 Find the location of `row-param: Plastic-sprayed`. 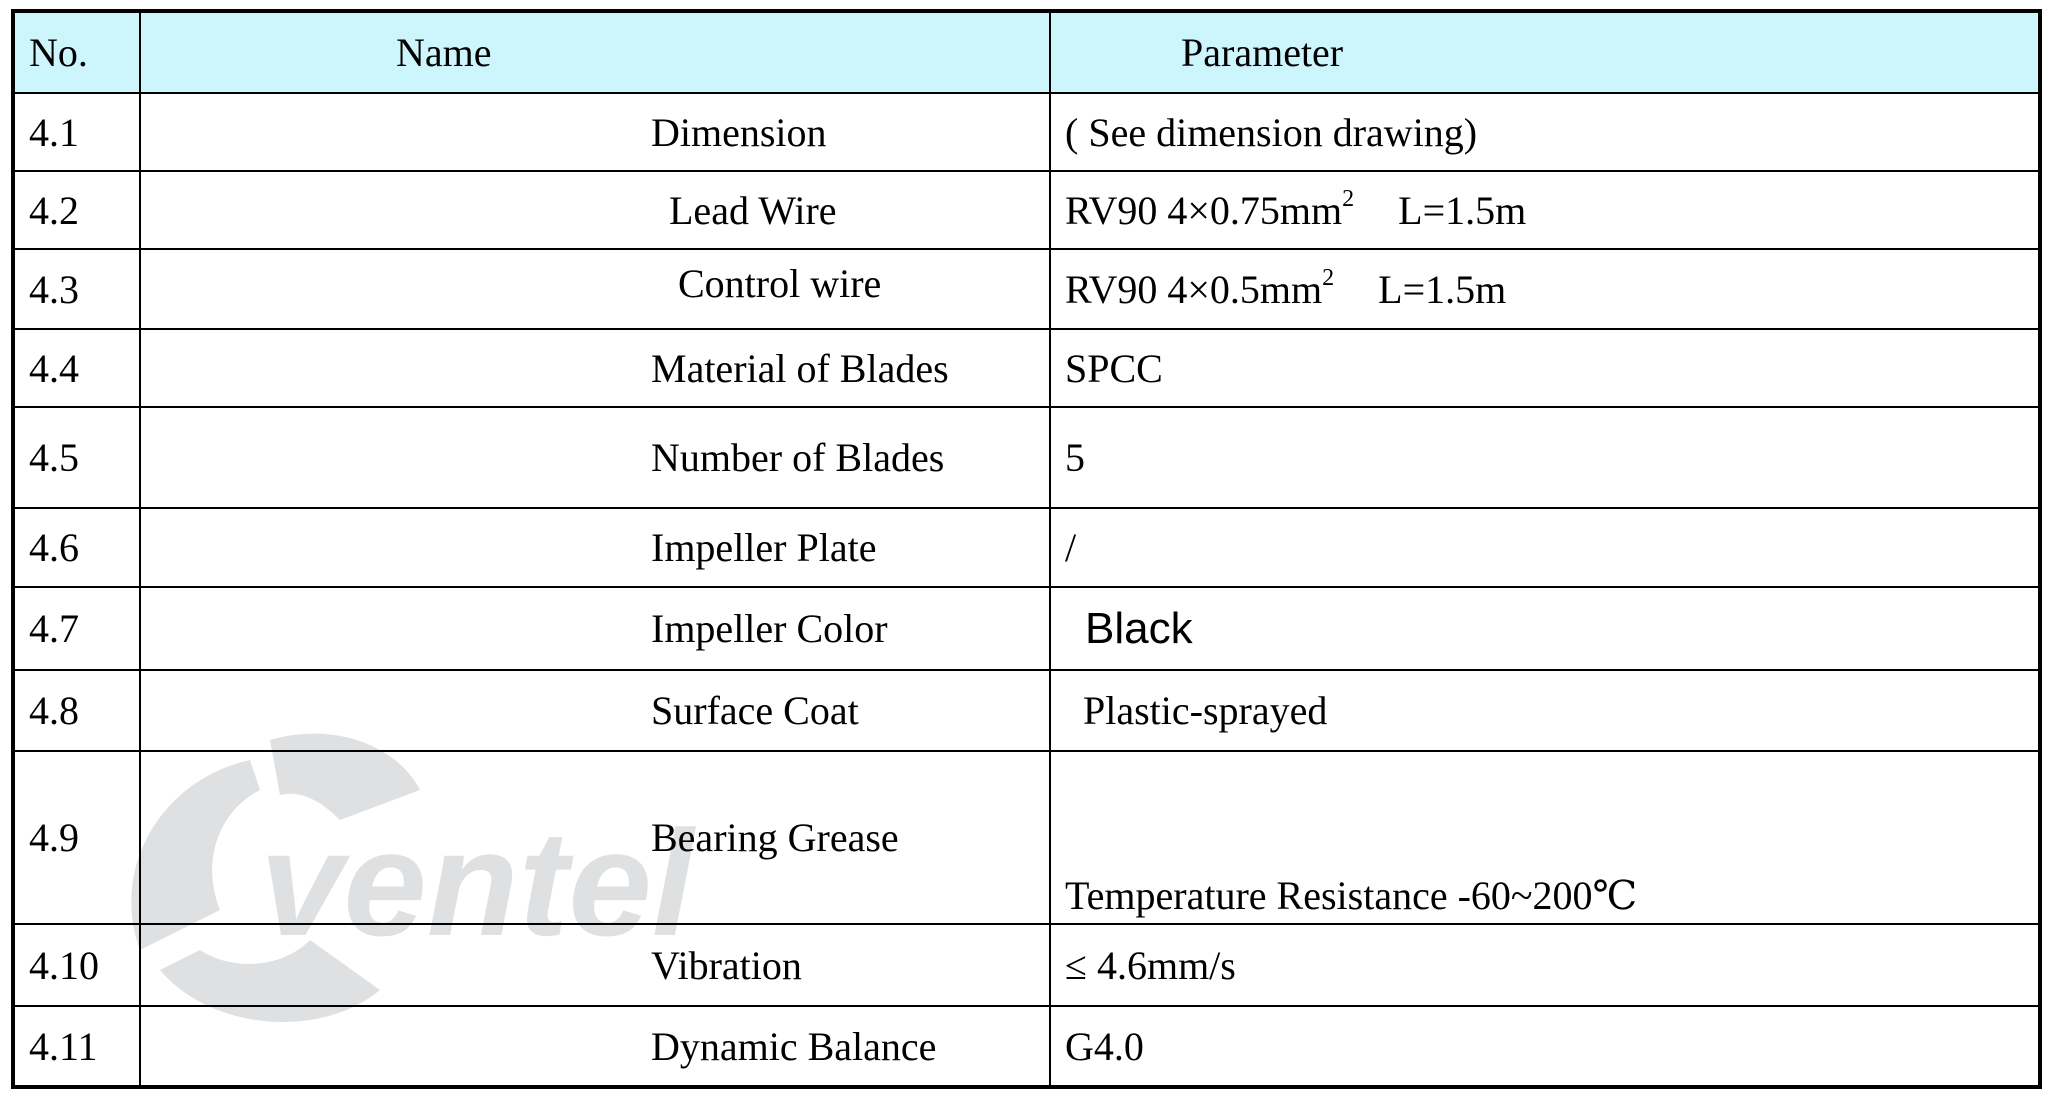

row-param: Plastic-sprayed is located at coordinates (1545, 710).